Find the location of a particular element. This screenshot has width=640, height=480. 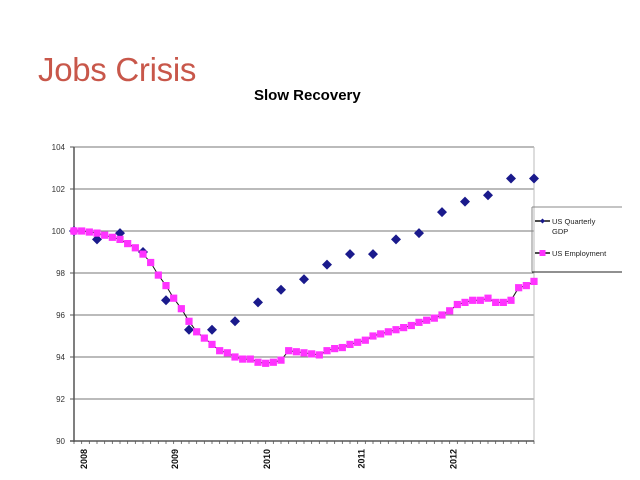

y-tick-label: 100 is located at coordinates (59, 231).